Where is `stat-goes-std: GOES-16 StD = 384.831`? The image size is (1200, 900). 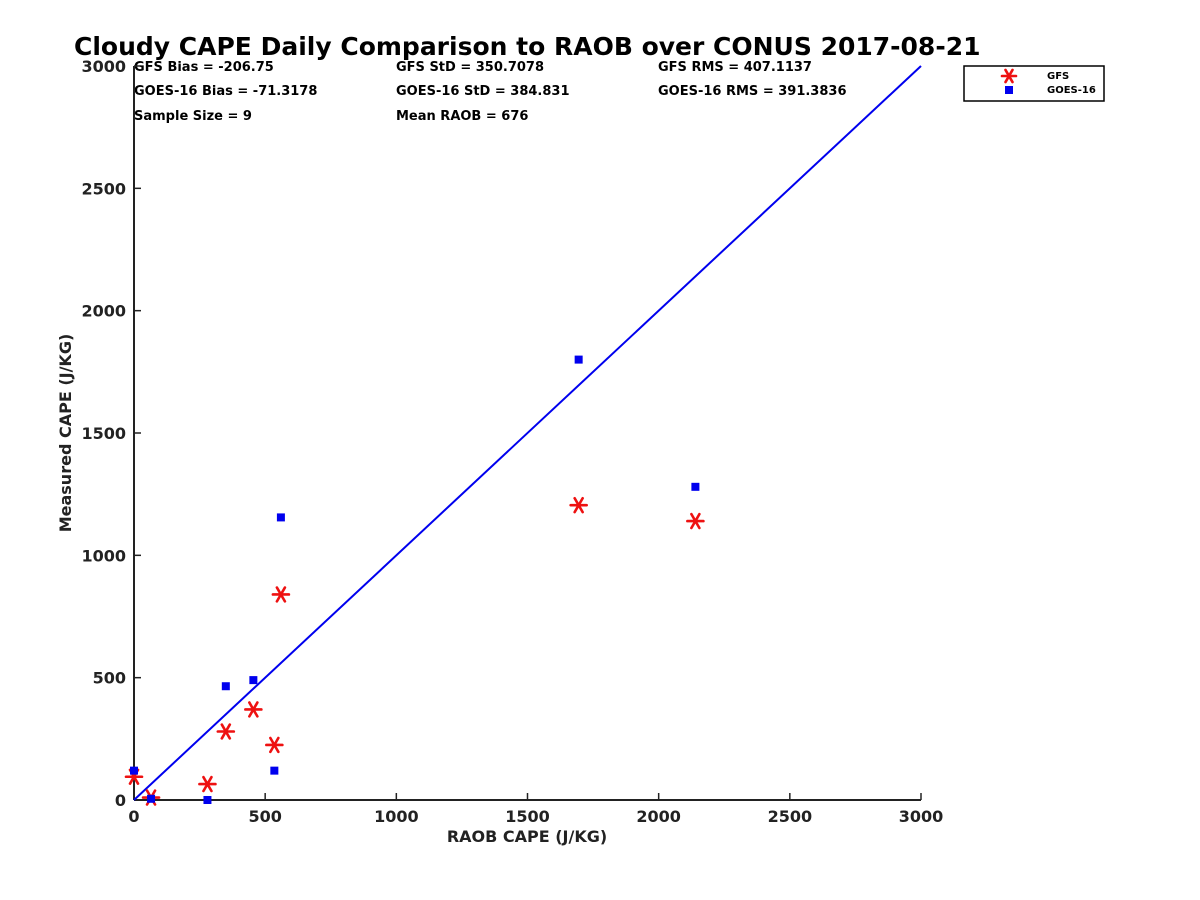
stat-goes-std: GOES-16 StD = 384.831 is located at coordinates (483, 91).